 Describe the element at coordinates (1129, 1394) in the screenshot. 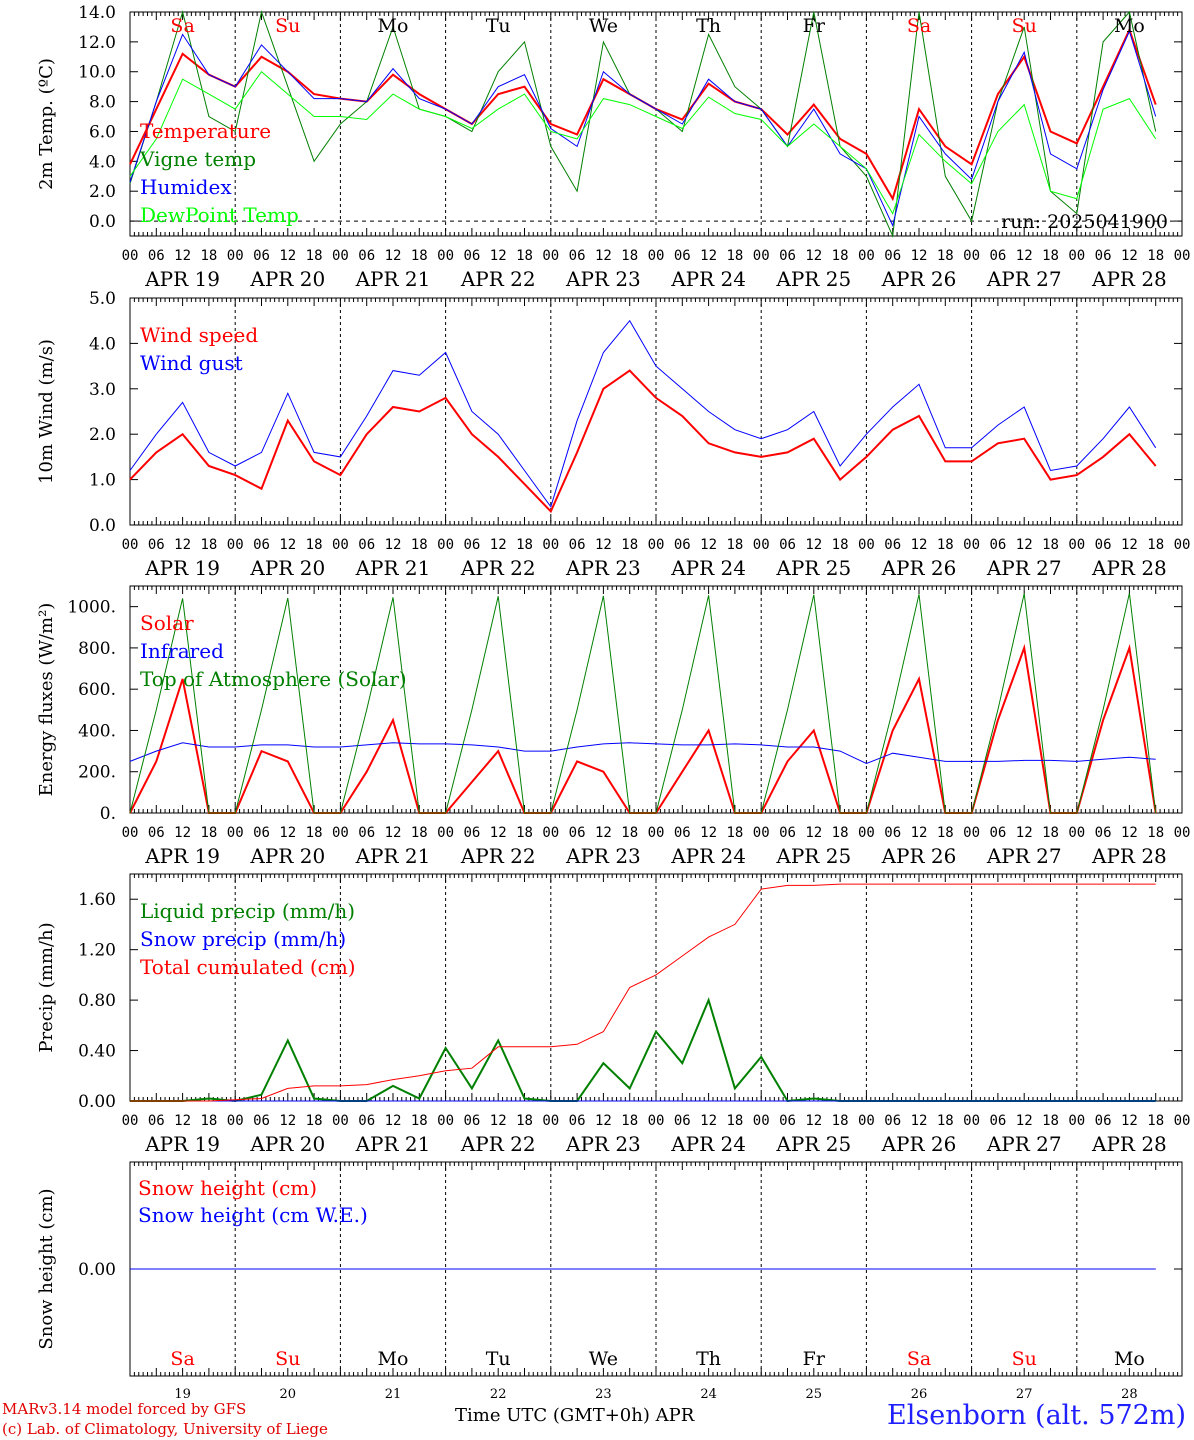

I see `day-number-label: 28` at that location.